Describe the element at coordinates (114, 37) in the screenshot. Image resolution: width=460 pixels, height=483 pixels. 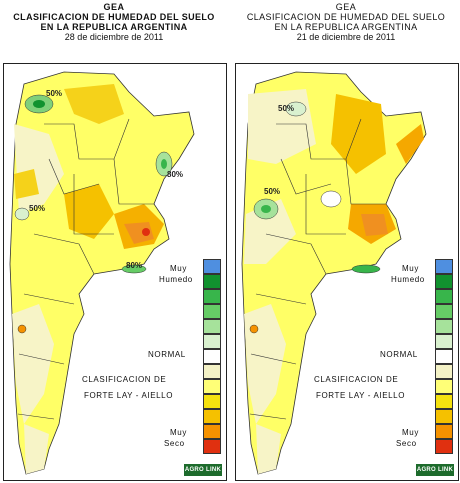
I see `map-date: 28 de diciembre de 2011` at that location.